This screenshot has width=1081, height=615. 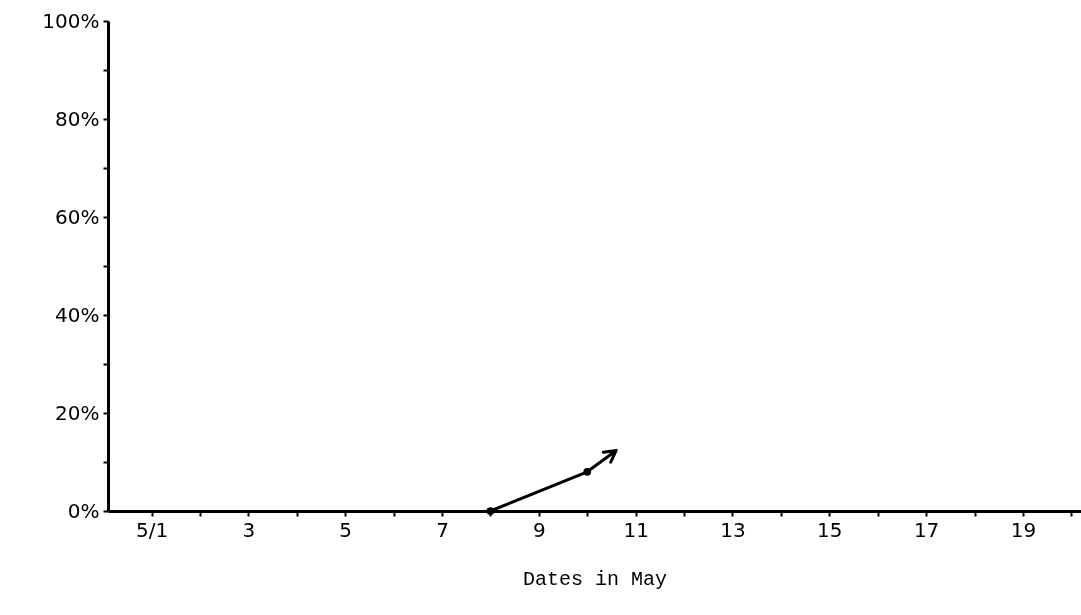 What do you see at coordinates (83, 510) in the screenshot?
I see `y-tick-label: 0%` at bounding box center [83, 510].